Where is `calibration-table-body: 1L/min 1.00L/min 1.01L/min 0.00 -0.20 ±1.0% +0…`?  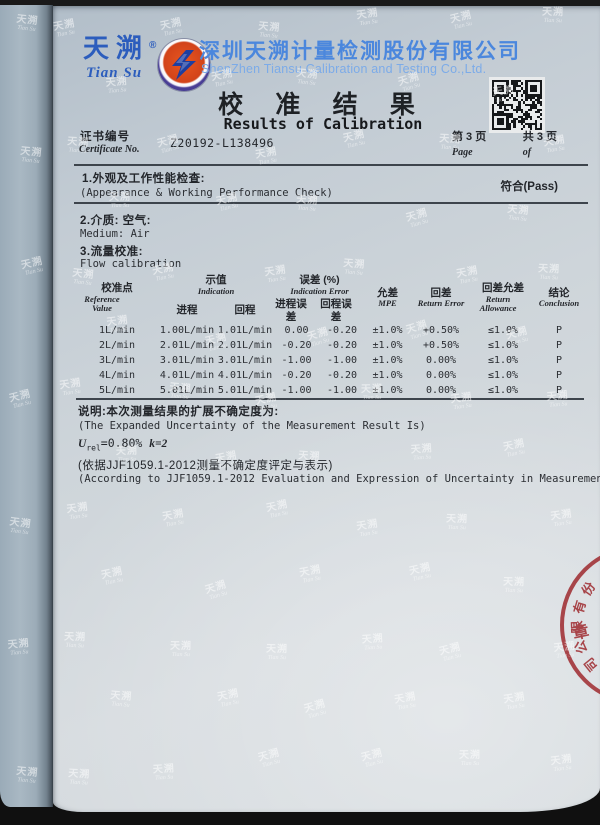
calibration-table-body: 1L/min 1.00L/min 1.01L/min 0.00 -0.20 ±1.0% +0… is located at coordinates (330, 361).